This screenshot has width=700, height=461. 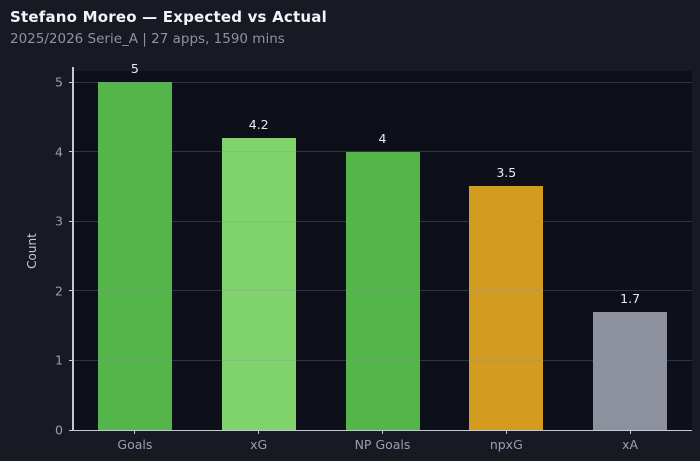 I want to click on ytick-label-4: 4, so click(x=59, y=152).